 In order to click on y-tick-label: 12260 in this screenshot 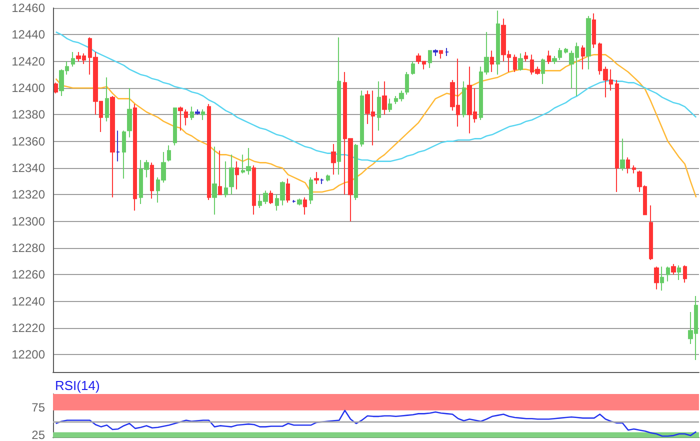, I will do `click(29, 275)`.